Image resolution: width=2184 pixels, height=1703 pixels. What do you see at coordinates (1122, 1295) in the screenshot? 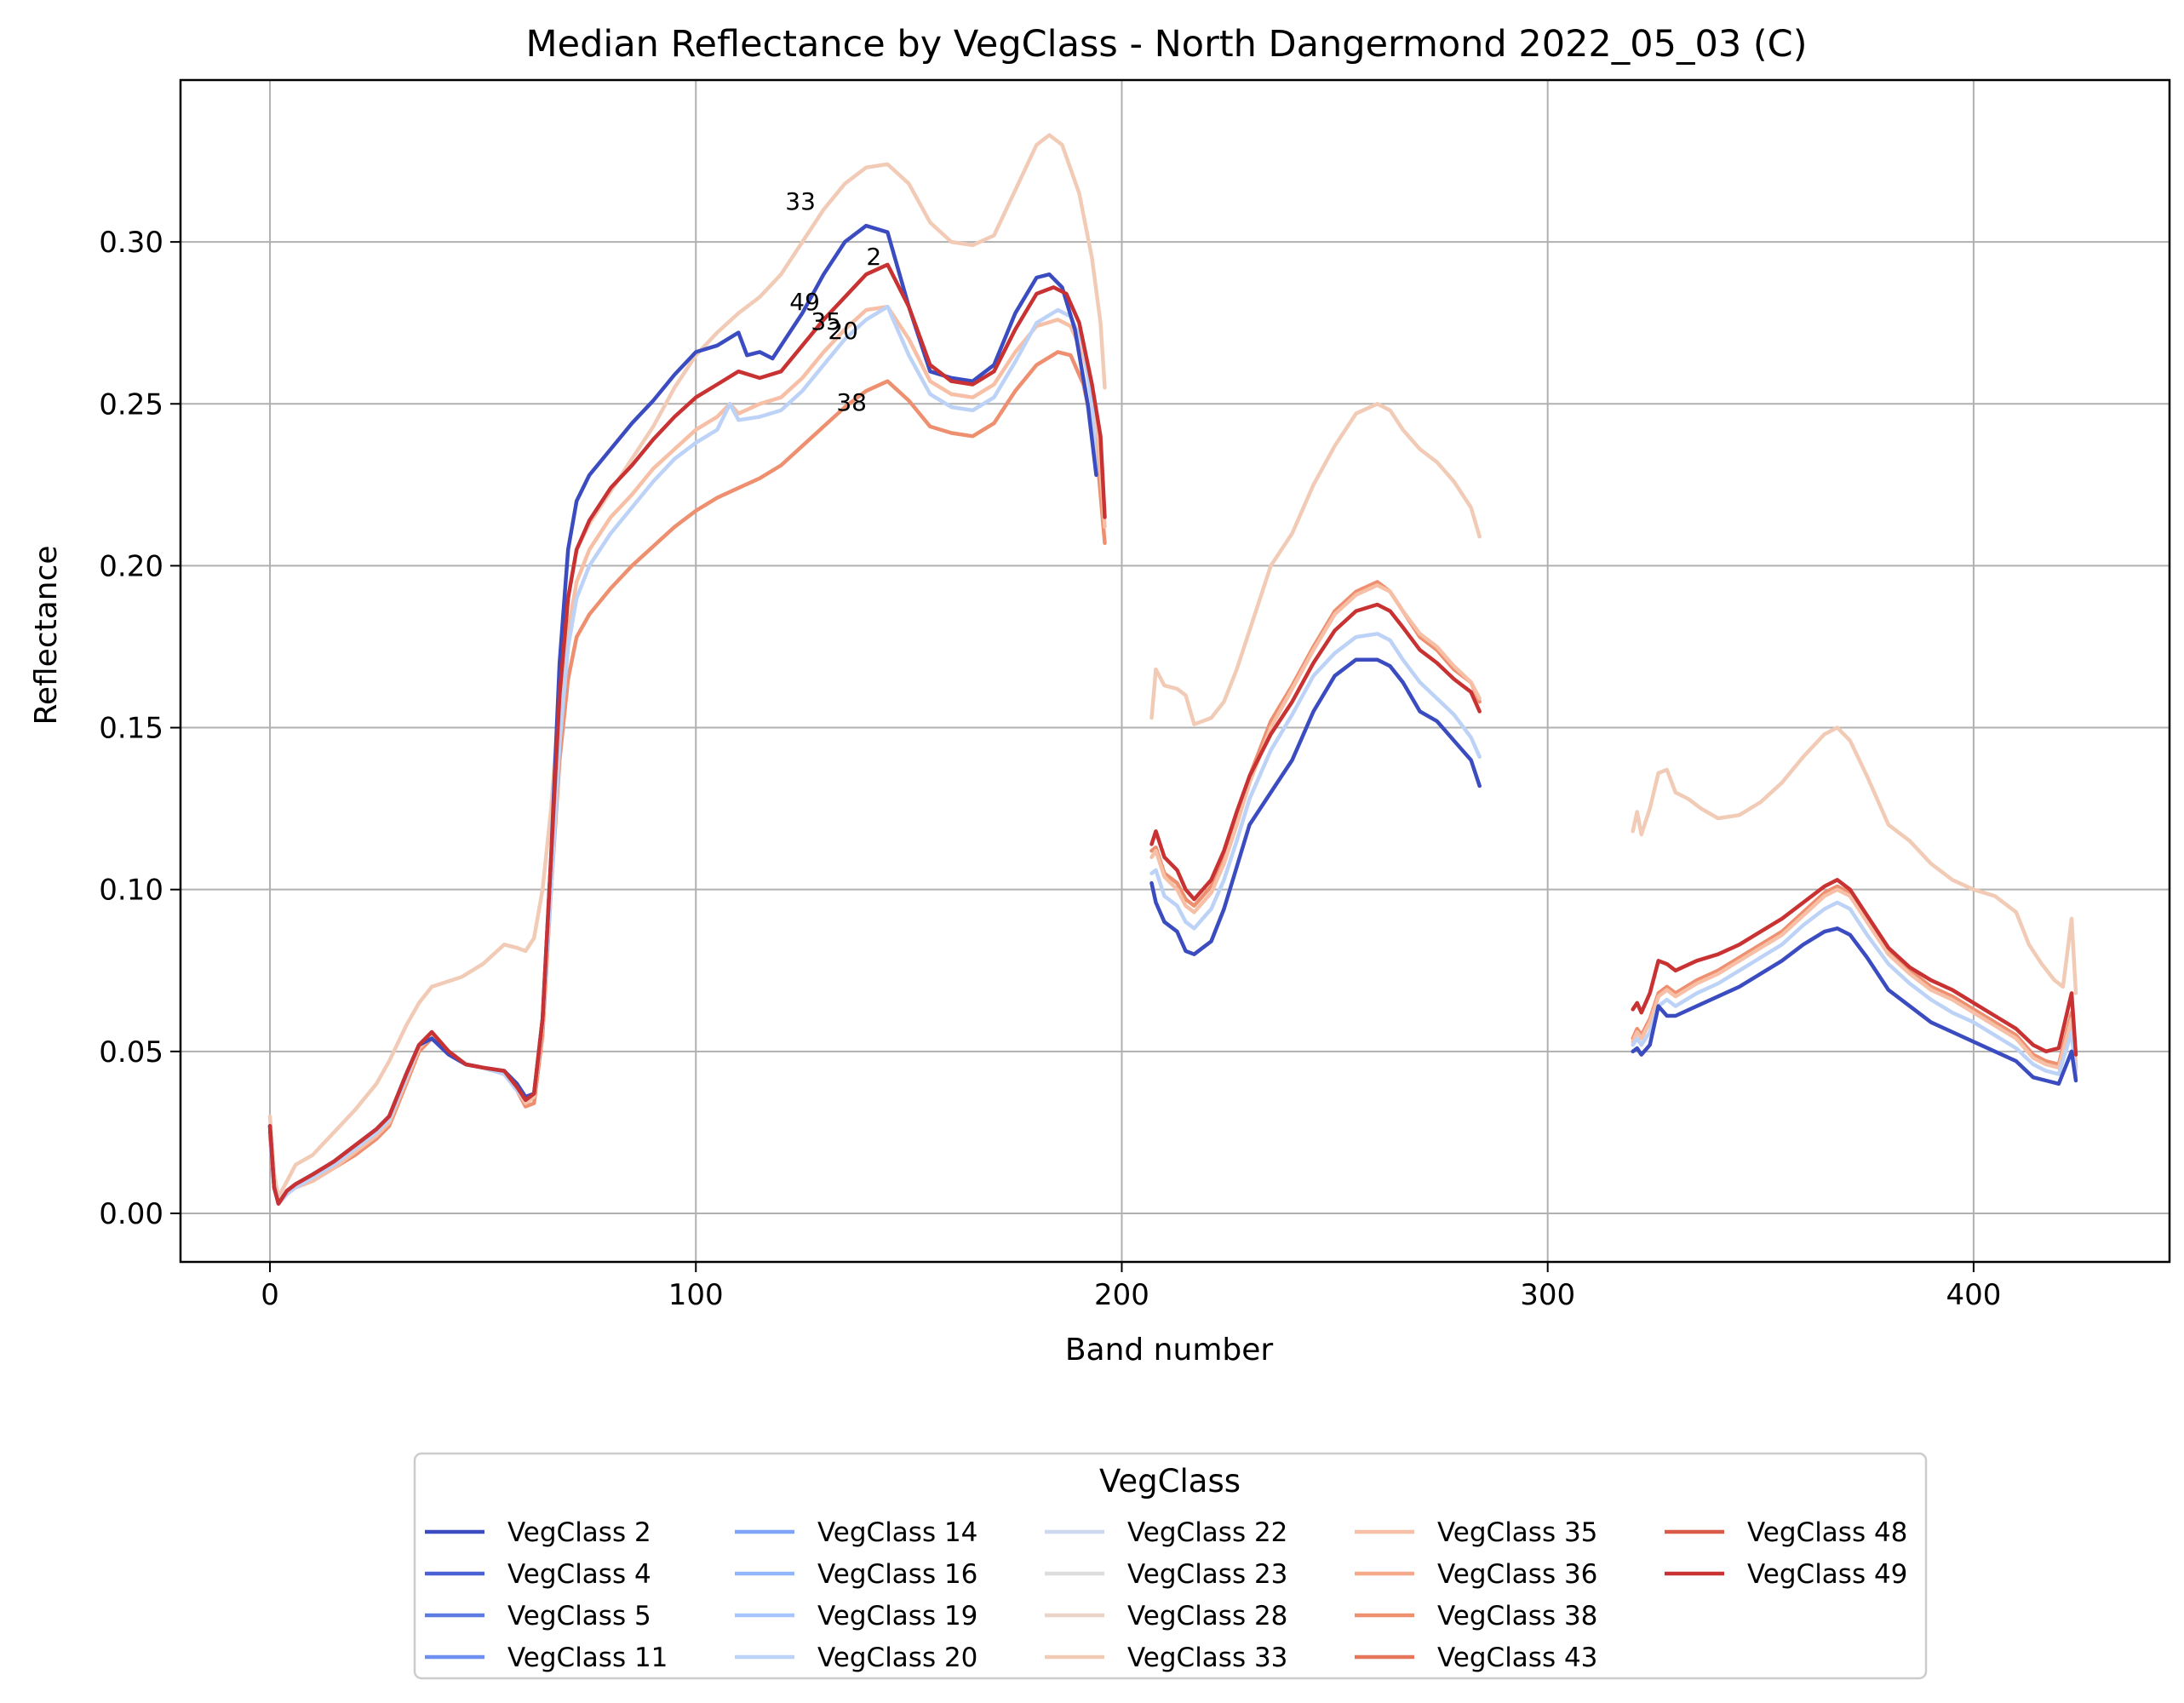
I see `x-tick-label: 200` at bounding box center [1122, 1295].